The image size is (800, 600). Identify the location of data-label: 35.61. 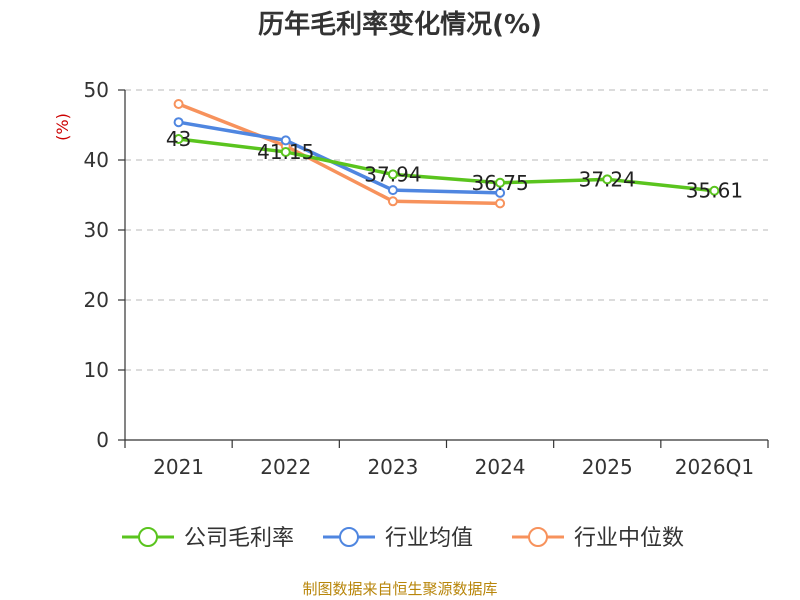
(714, 191).